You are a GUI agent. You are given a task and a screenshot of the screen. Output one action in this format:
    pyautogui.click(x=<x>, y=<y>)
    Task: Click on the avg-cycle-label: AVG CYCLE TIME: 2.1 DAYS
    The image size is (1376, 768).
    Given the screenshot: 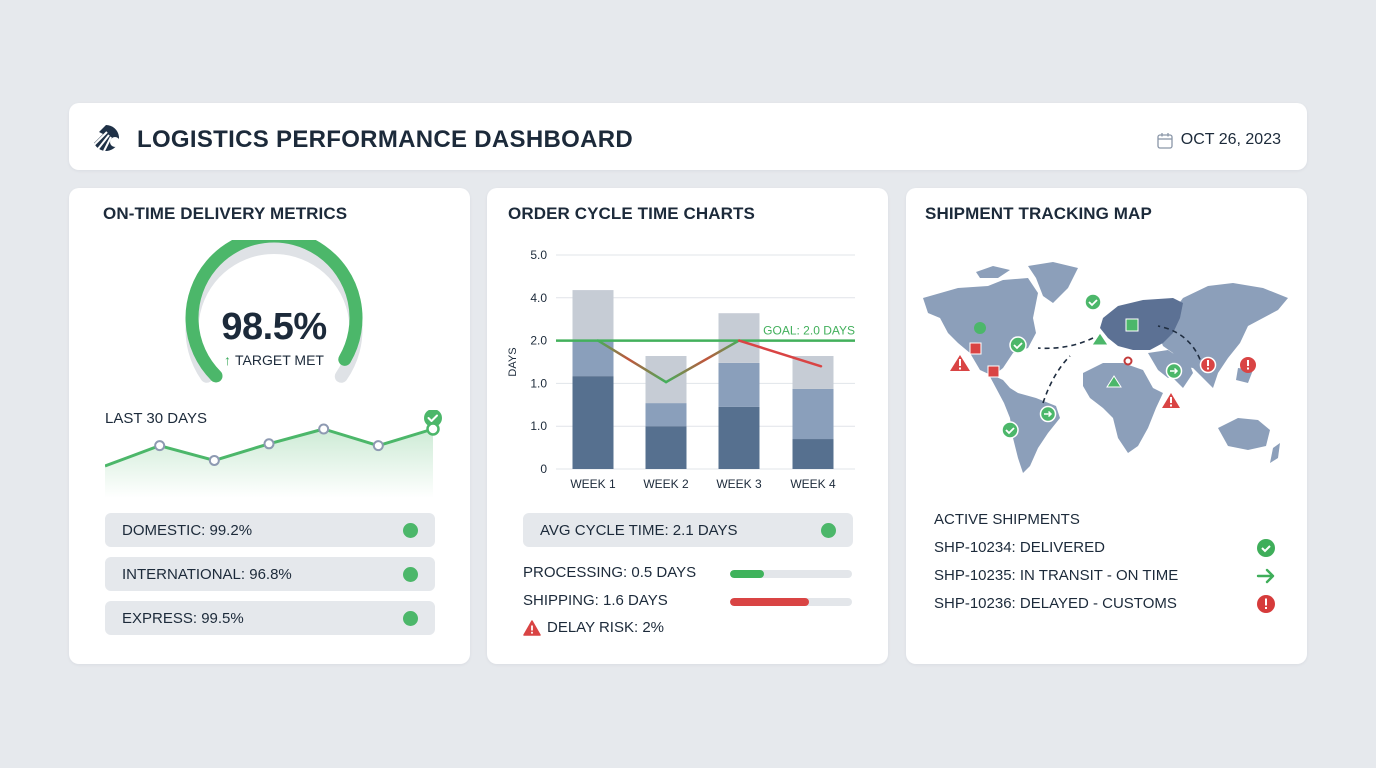 What is the action you would take?
    pyautogui.click(x=639, y=530)
    